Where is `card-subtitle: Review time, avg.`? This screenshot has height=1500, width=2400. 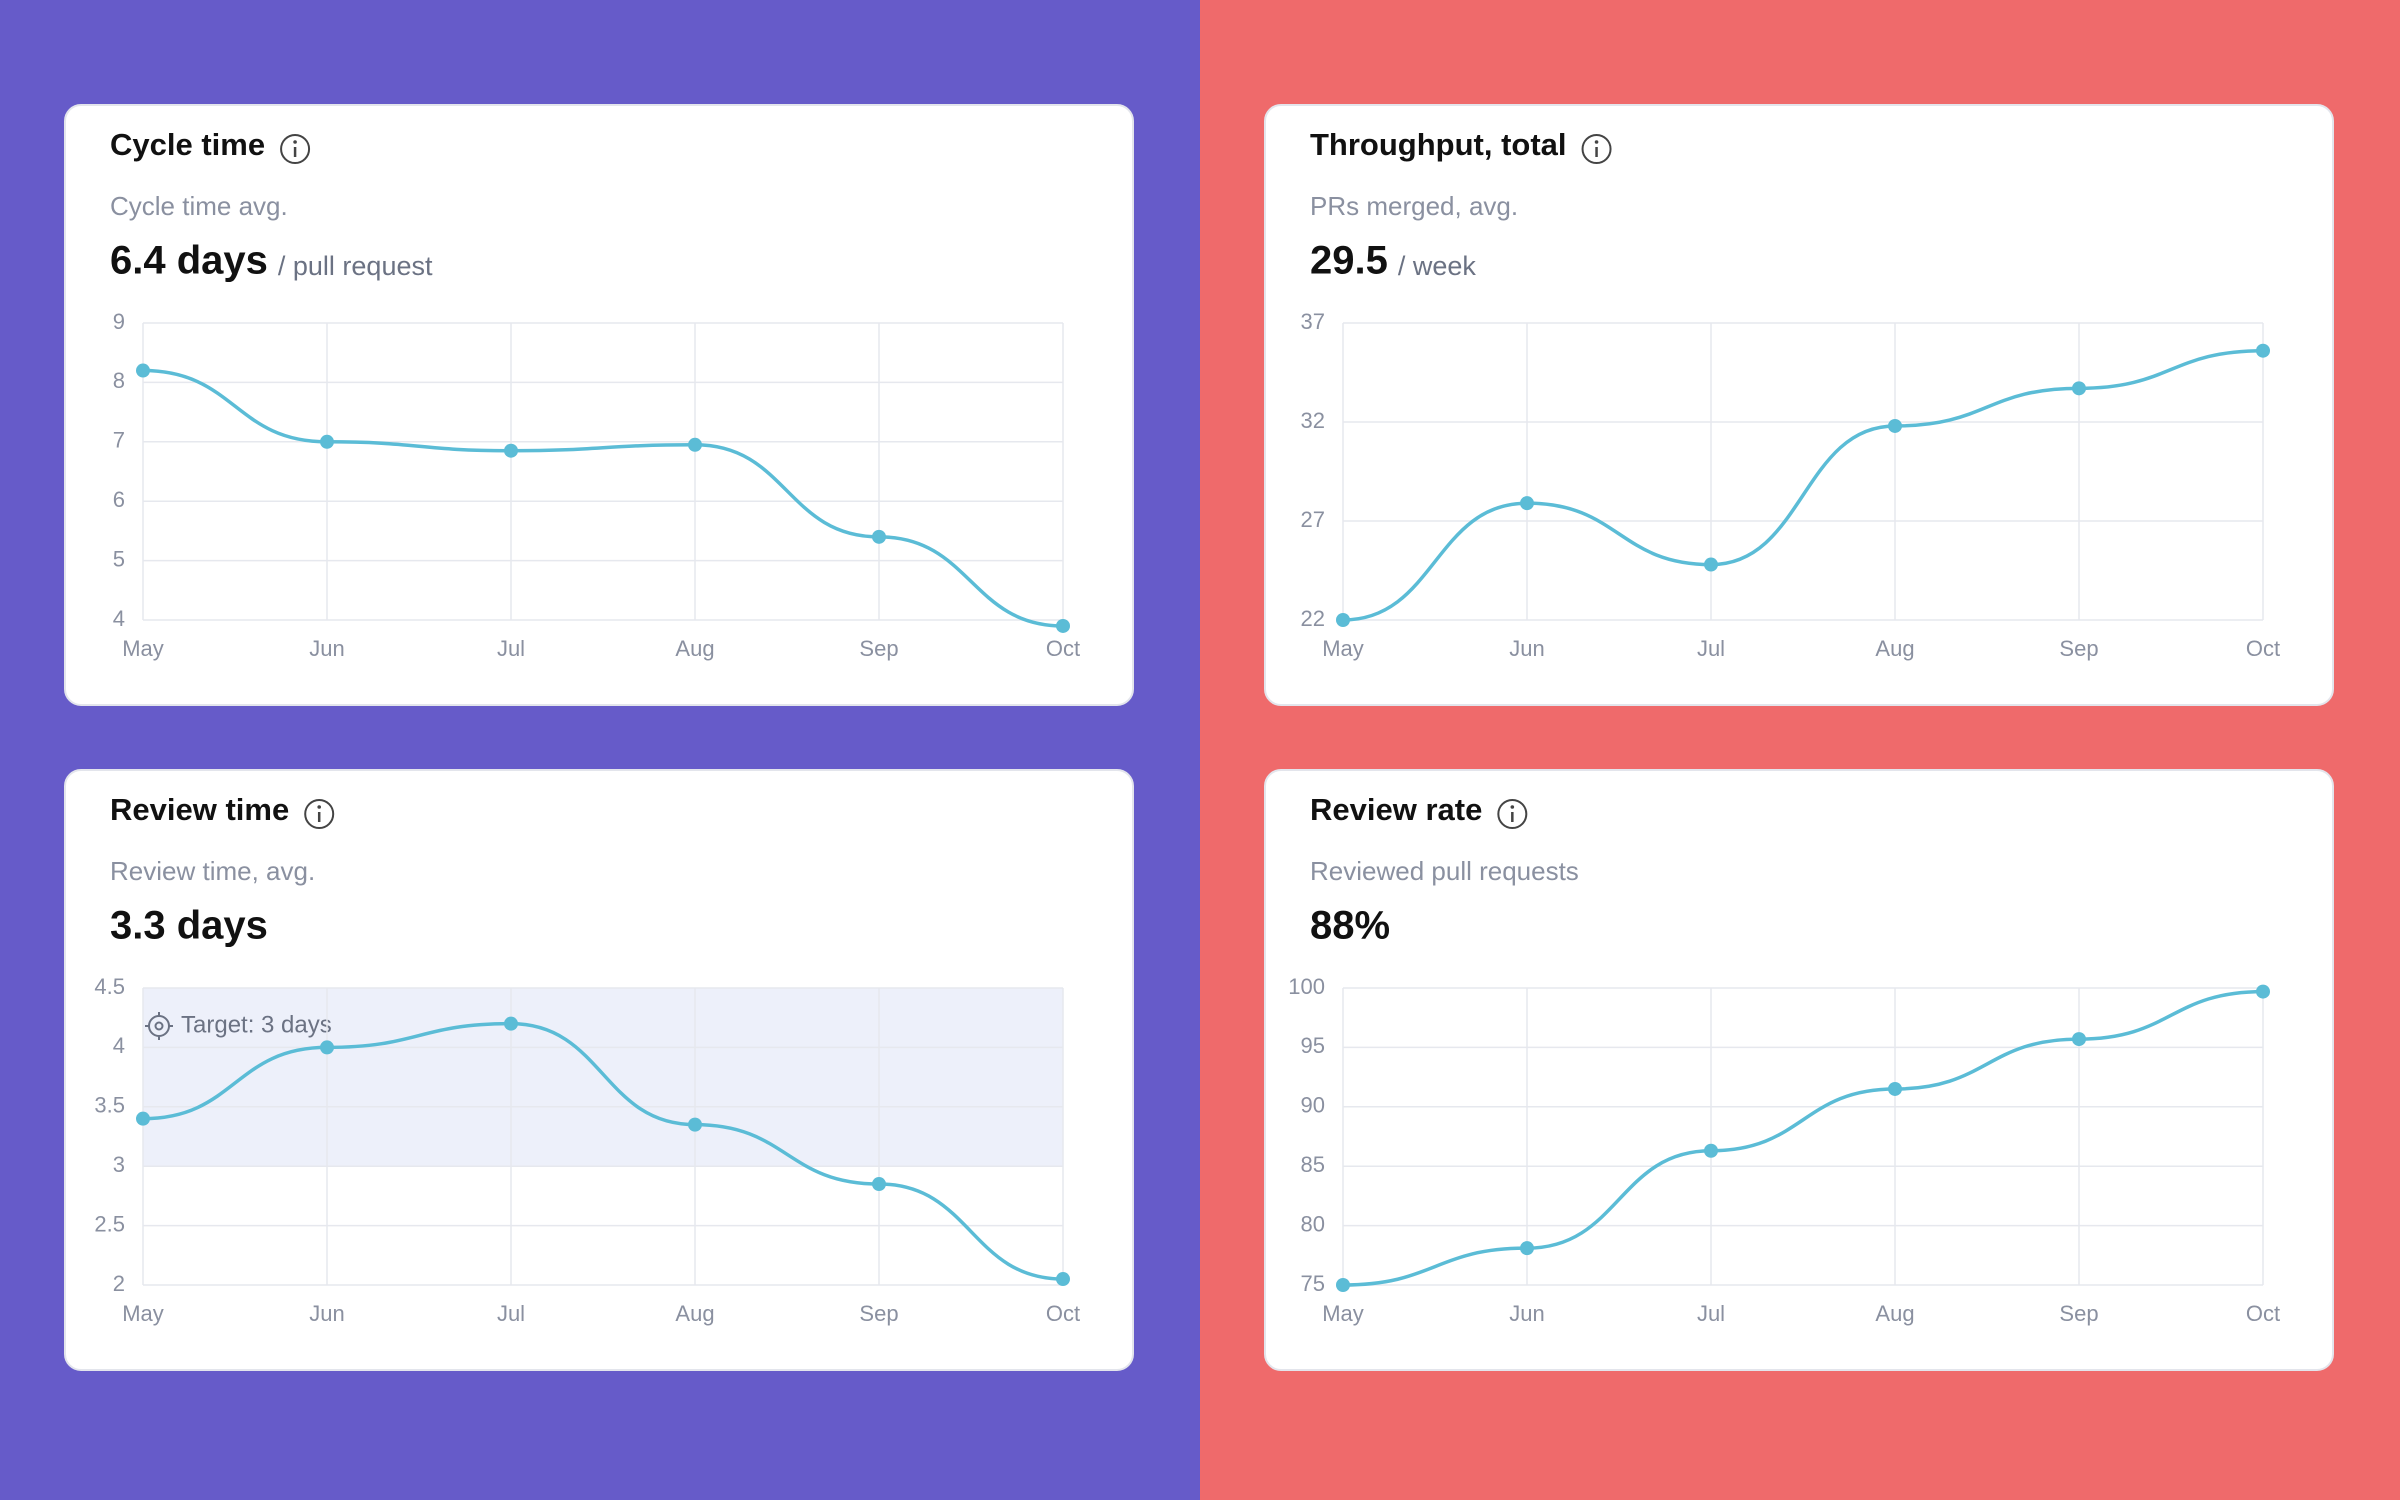 card-subtitle: Review time, avg. is located at coordinates (212, 871).